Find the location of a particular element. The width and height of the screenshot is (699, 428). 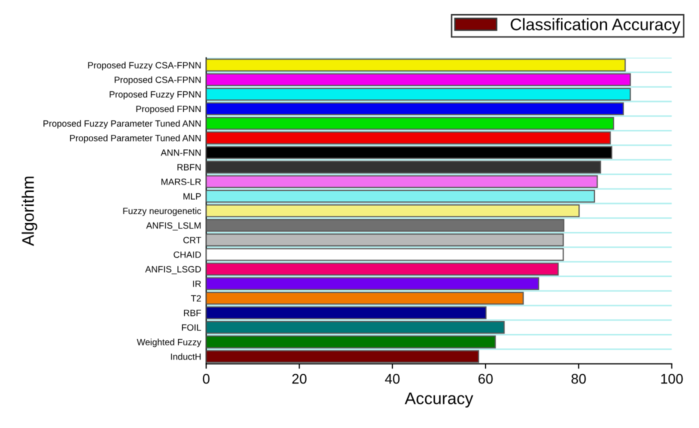

y-tick-label: Proposed Fuzzy FPNN is located at coordinates (155, 95).